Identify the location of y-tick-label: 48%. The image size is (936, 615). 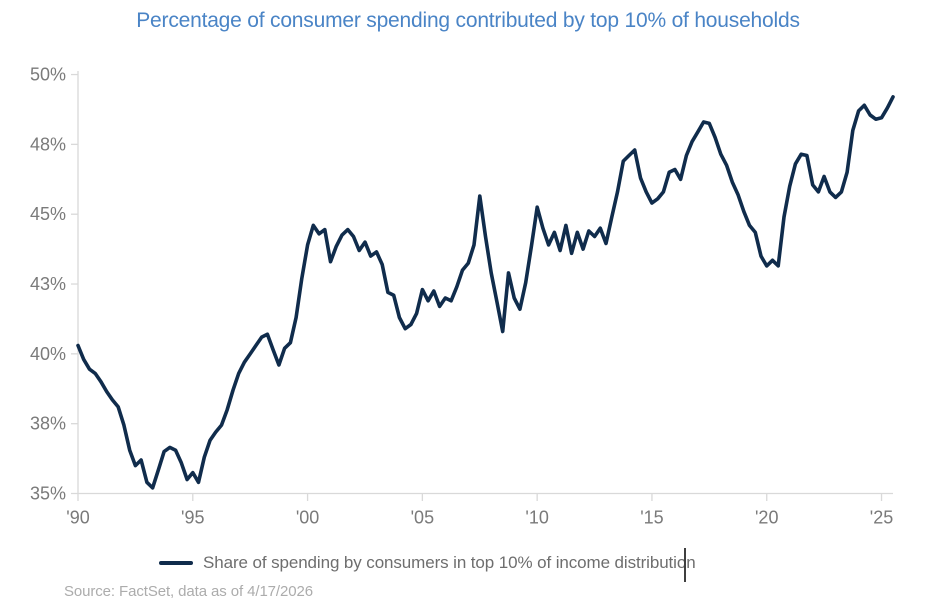
(48, 144).